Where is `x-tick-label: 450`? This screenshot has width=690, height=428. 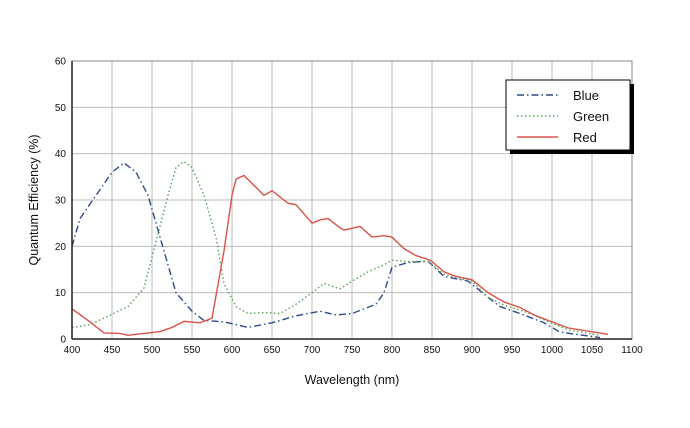 x-tick-label: 450 is located at coordinates (112, 350).